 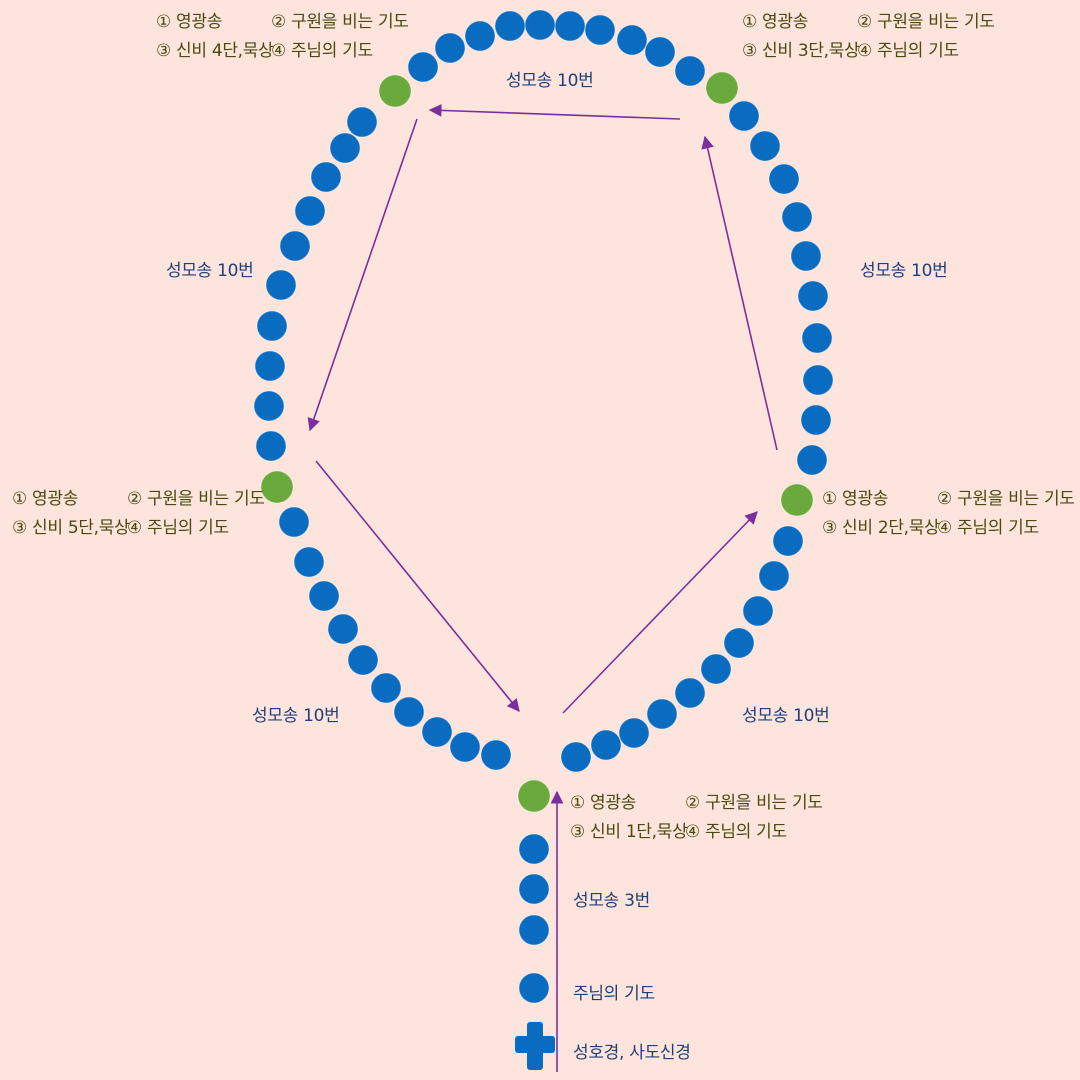 What do you see at coordinates (908, 51) in the screenshot?
I see `decade3-our-father: ④ 주님의 기도` at bounding box center [908, 51].